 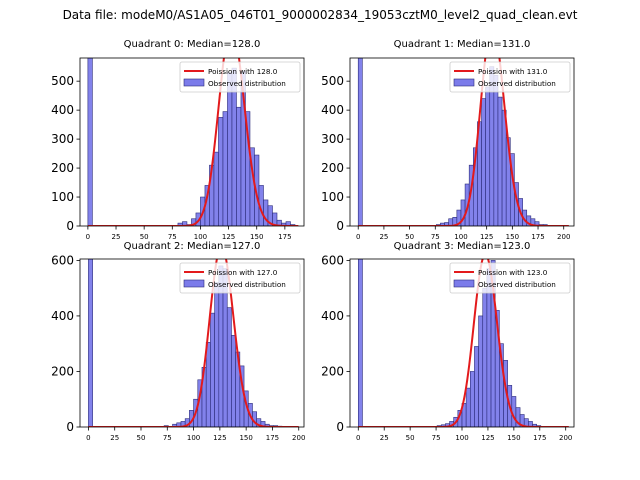 What do you see at coordinates (192, 246) in the screenshot?
I see `panel-2-title: Quadrant 2: Median=127.0` at bounding box center [192, 246].